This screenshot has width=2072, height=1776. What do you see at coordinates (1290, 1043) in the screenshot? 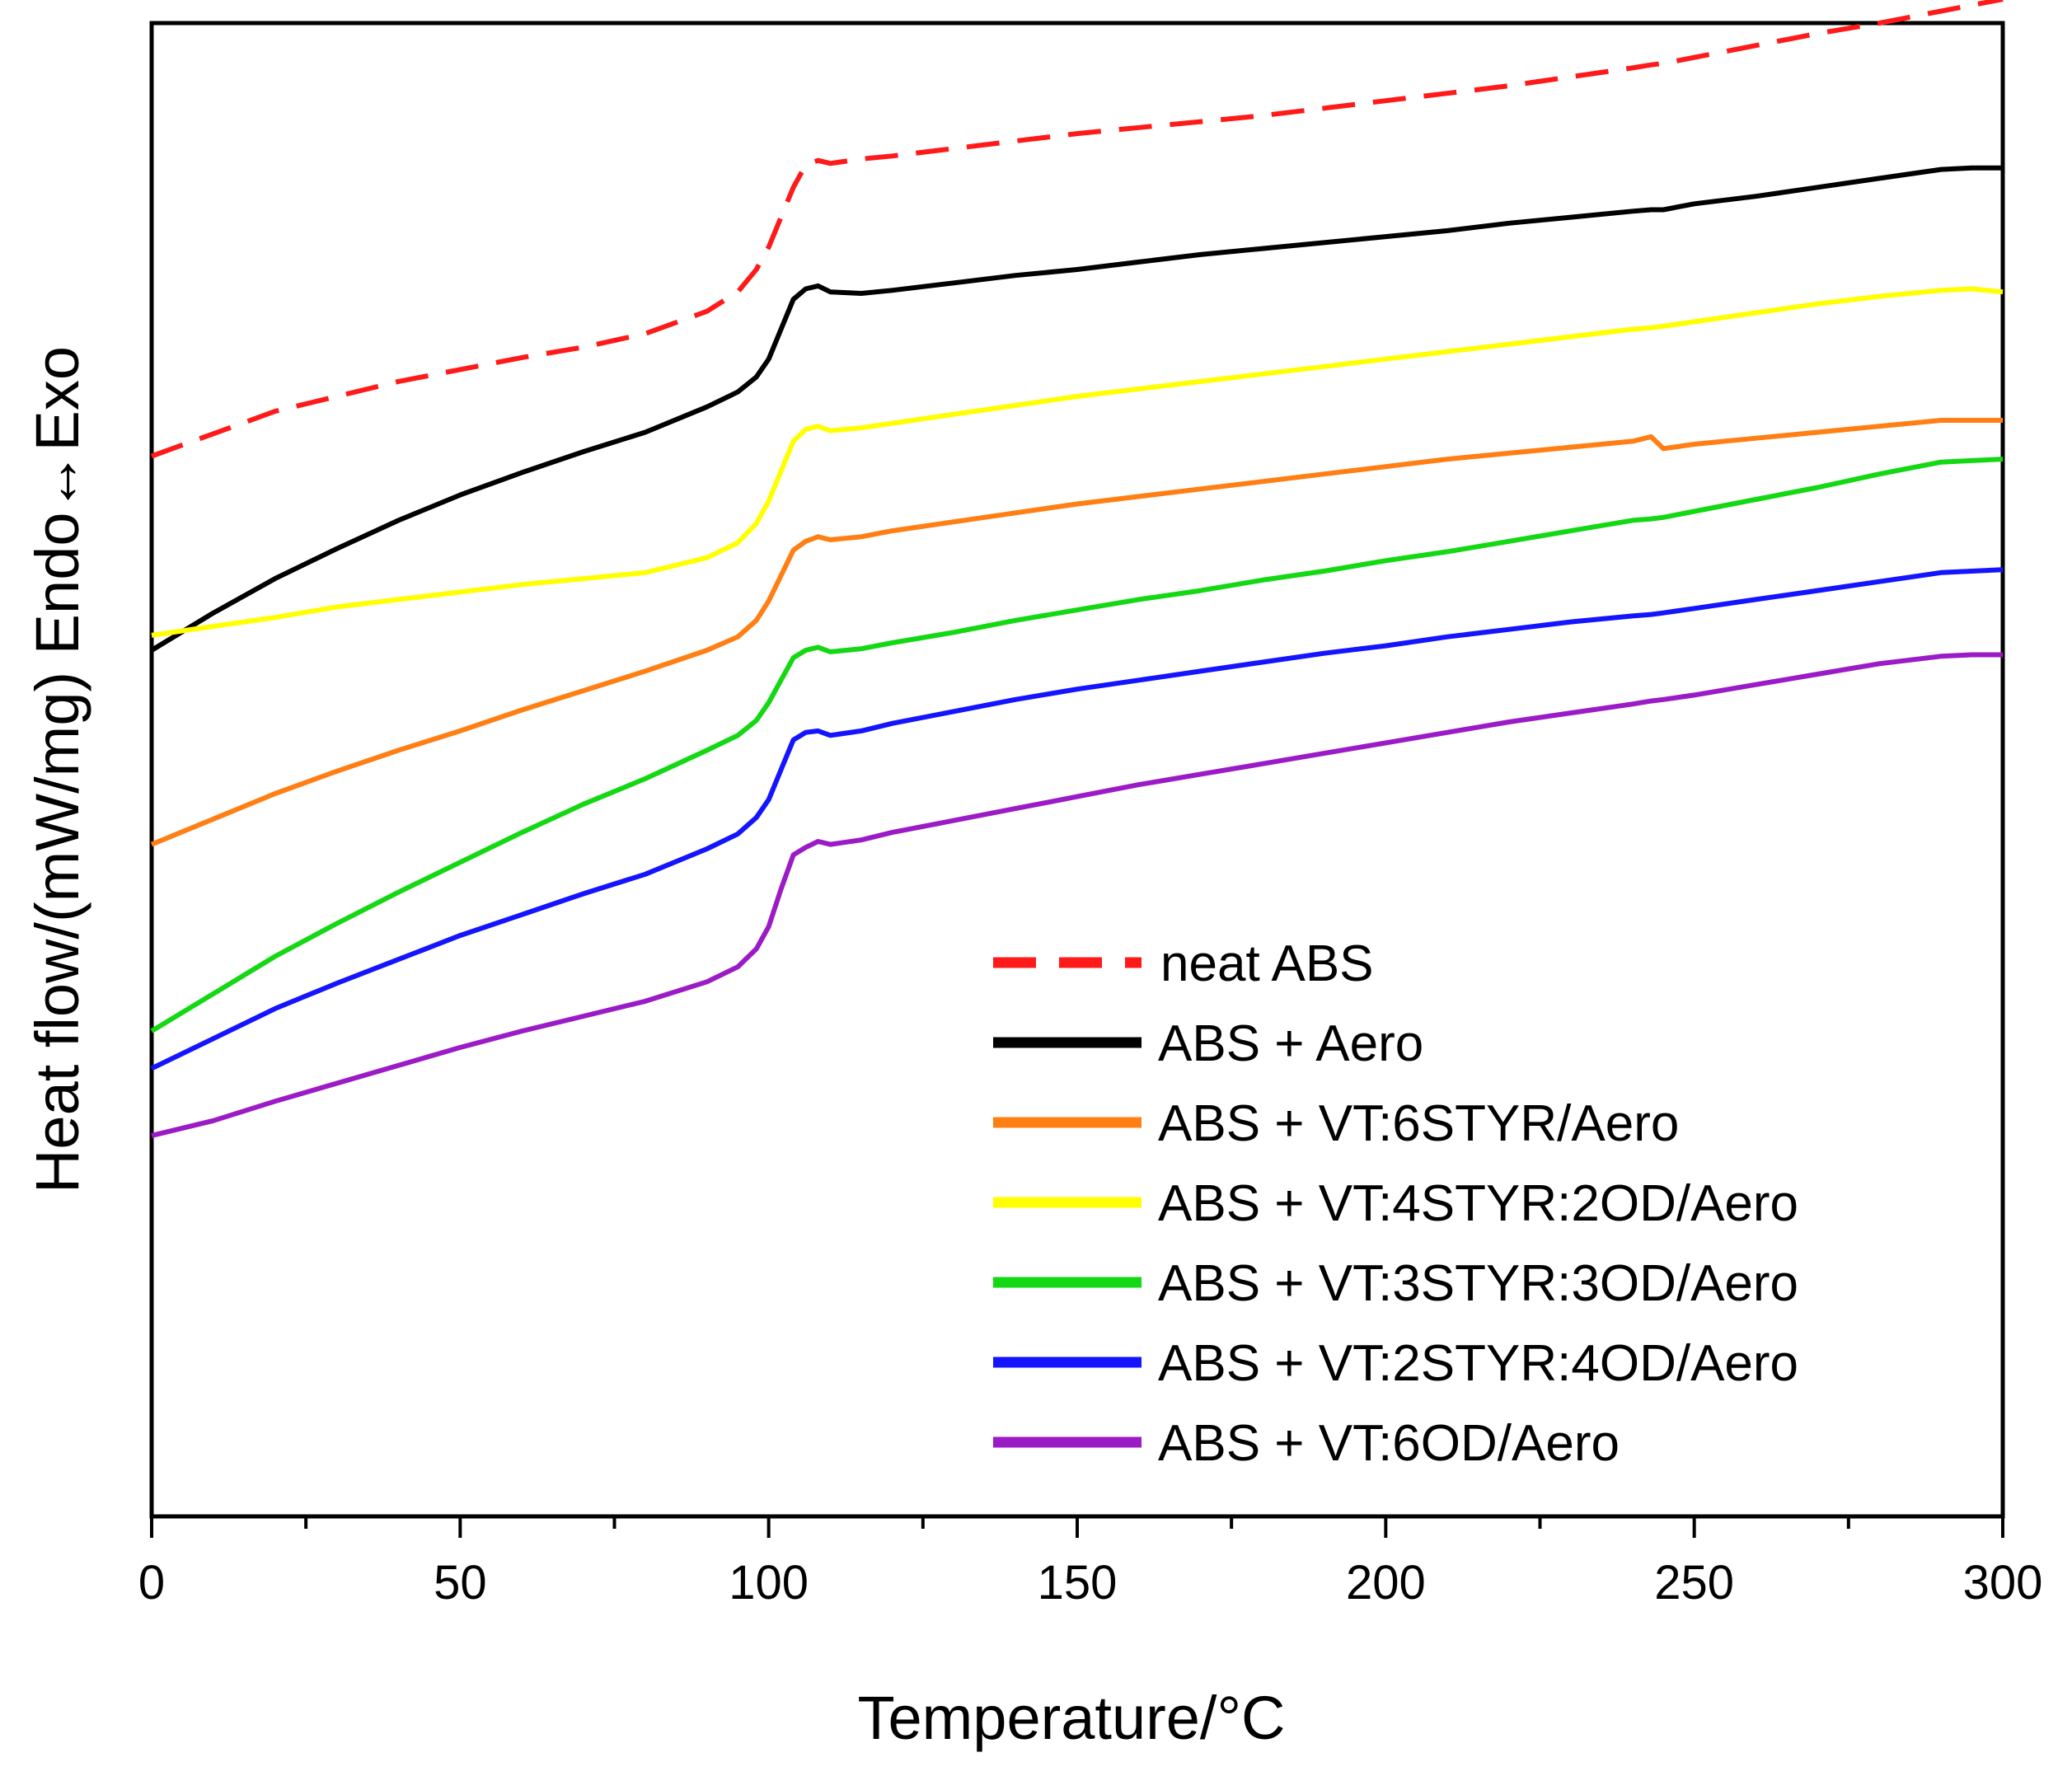
I see `legend-label: ABS + Aero` at bounding box center [1290, 1043].